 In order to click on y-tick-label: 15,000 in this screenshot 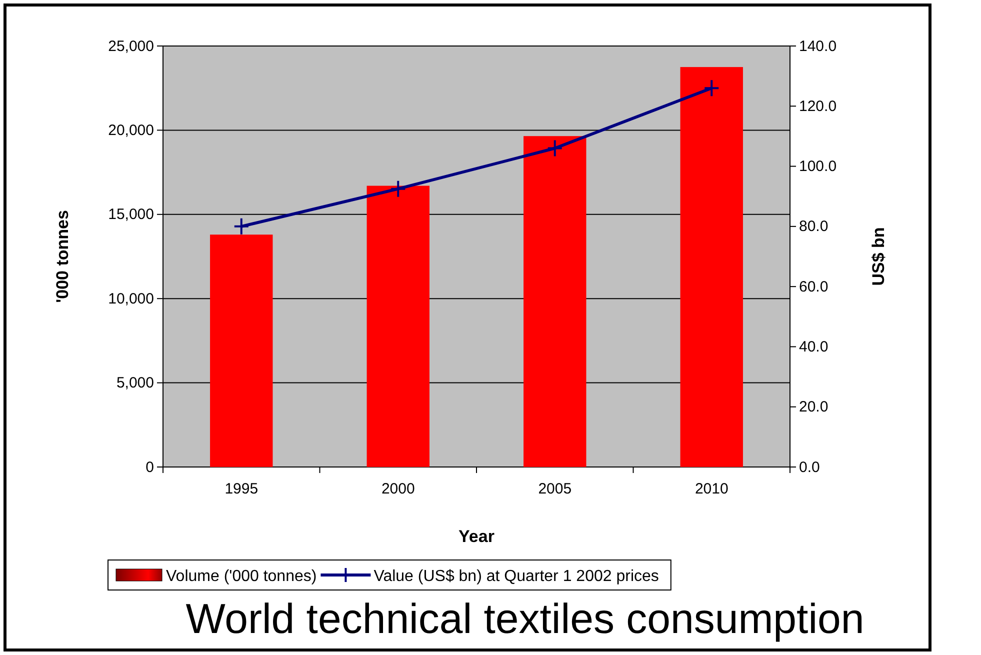, I will do `click(131, 215)`.